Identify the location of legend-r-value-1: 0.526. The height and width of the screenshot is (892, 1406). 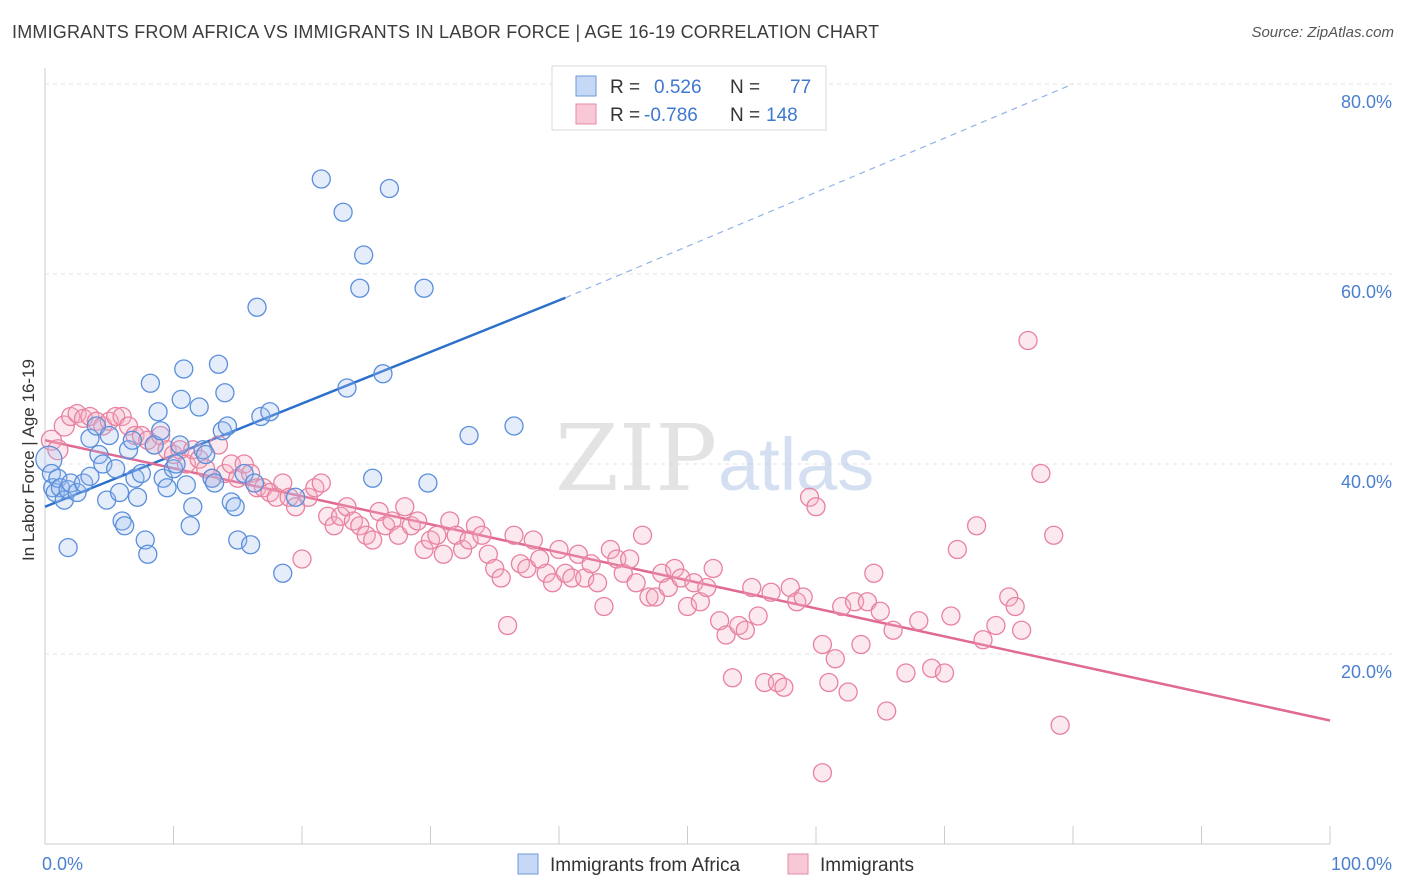
(678, 87).